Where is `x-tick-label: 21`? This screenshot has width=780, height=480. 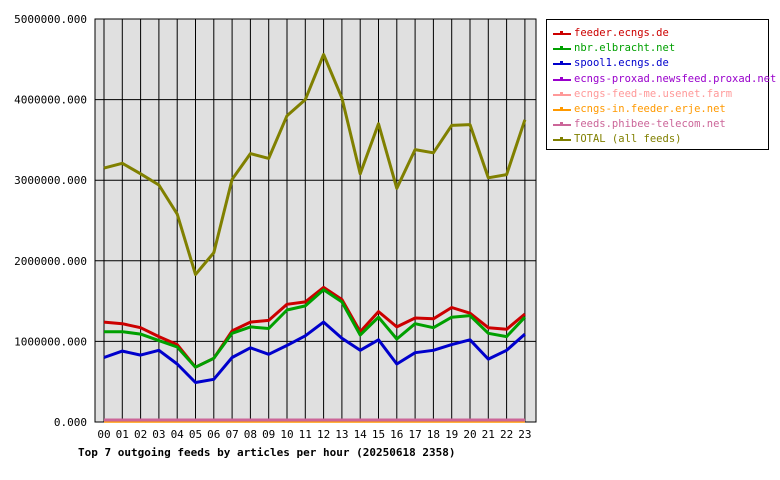
x-tick-label: 21 is located at coordinates (488, 434).